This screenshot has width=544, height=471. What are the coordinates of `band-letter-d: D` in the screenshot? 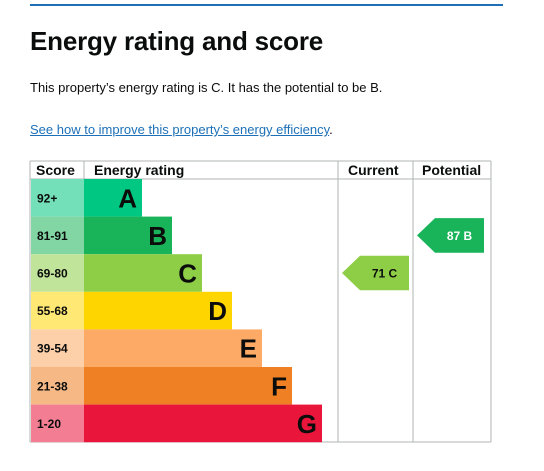 It's located at (217, 311).